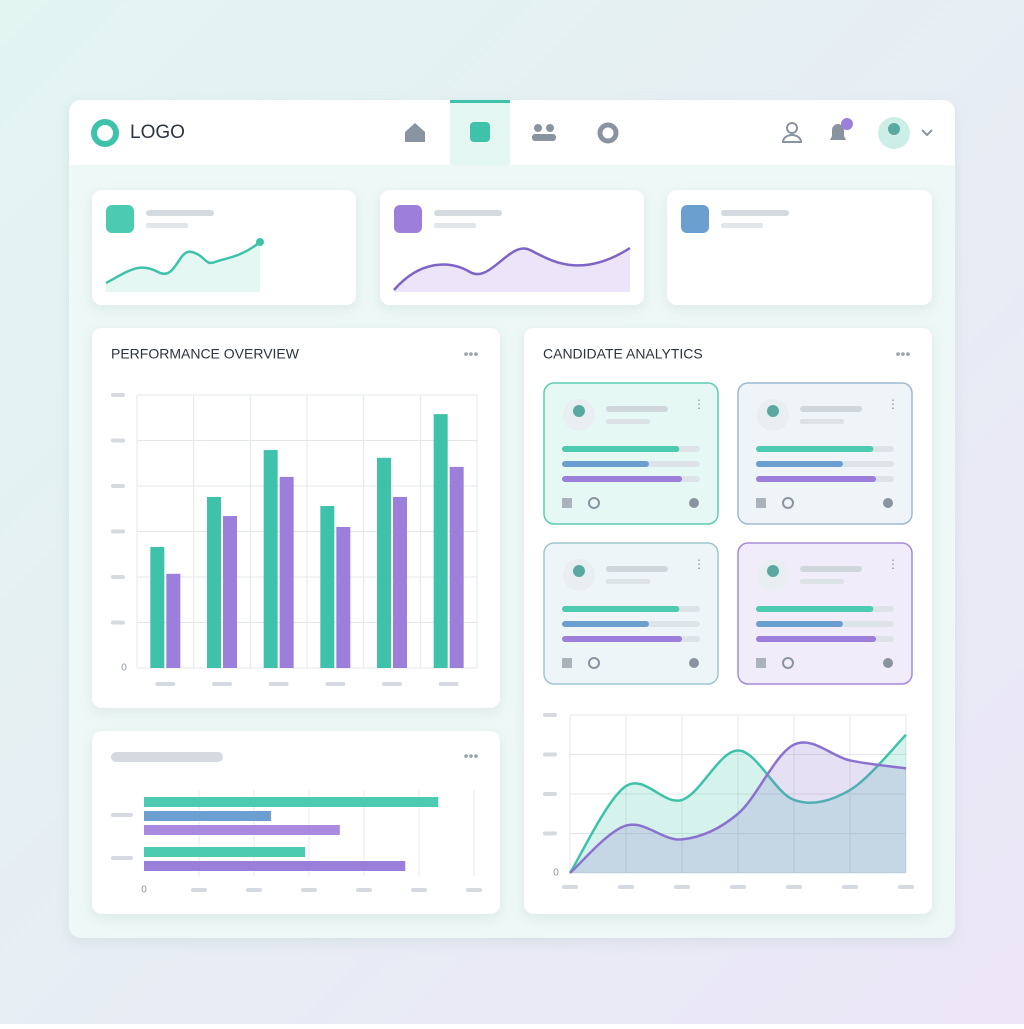  Describe the element at coordinates (927, 133) in the screenshot. I see `dropdown-arrow` at that location.